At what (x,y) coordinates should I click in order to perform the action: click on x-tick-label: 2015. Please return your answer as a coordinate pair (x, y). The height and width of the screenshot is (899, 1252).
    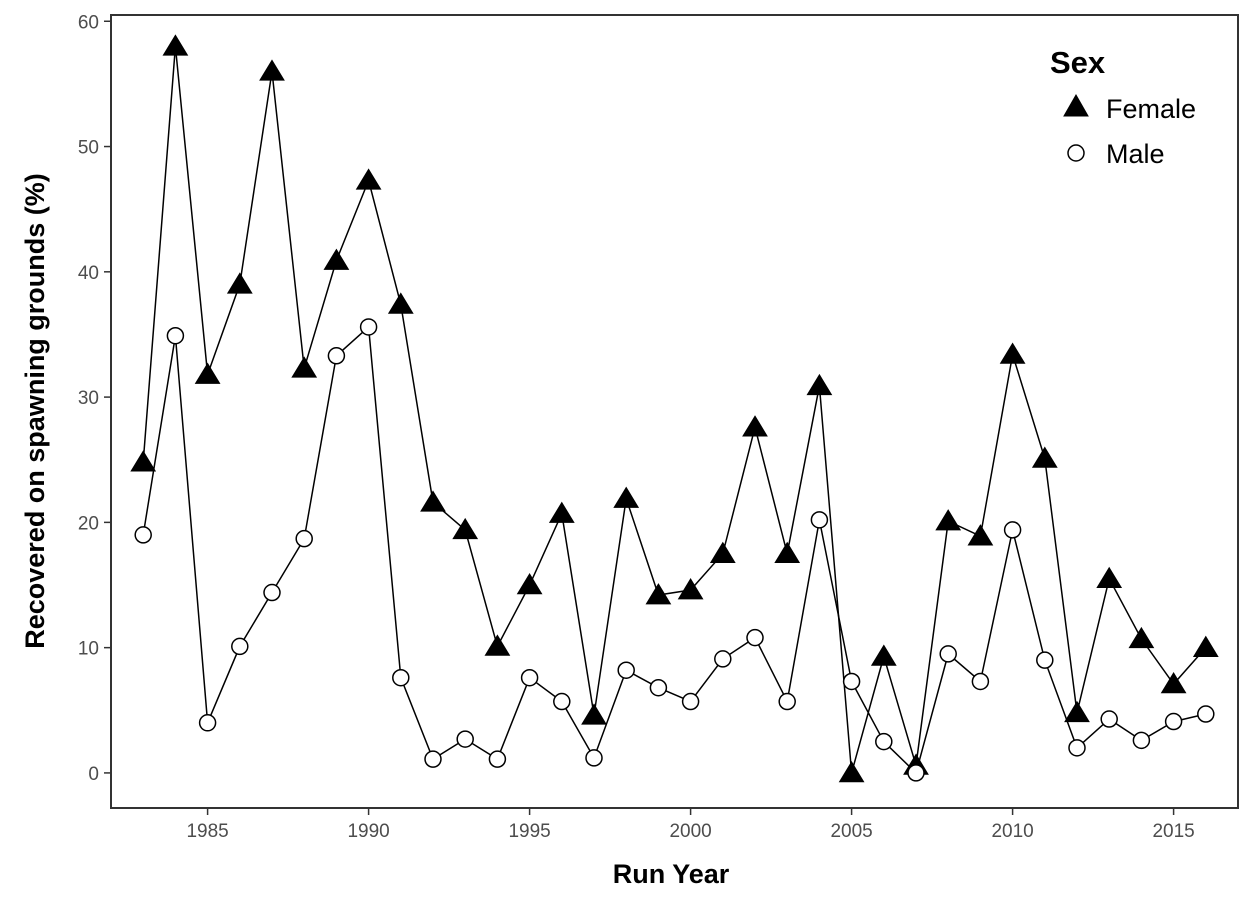
    Looking at the image, I should click on (1173, 831).